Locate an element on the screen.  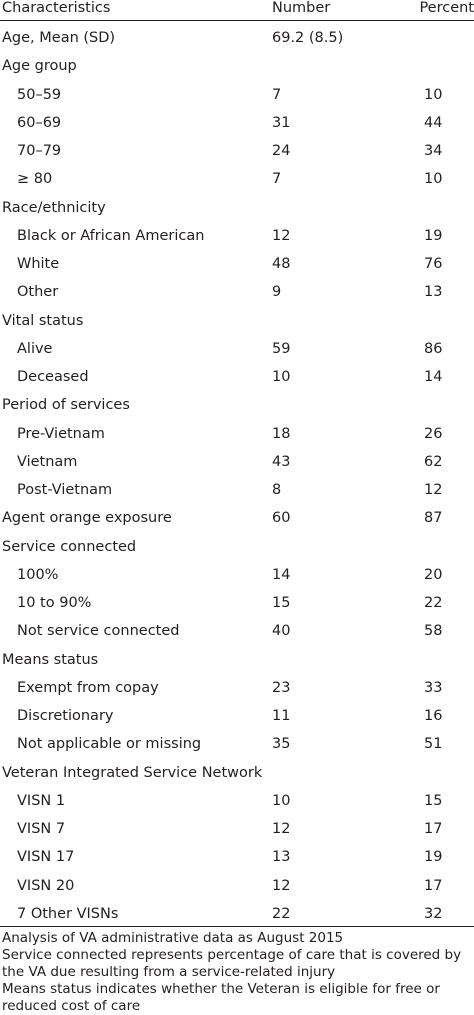
row-label: Pre-Vietnam is located at coordinates (61, 433).